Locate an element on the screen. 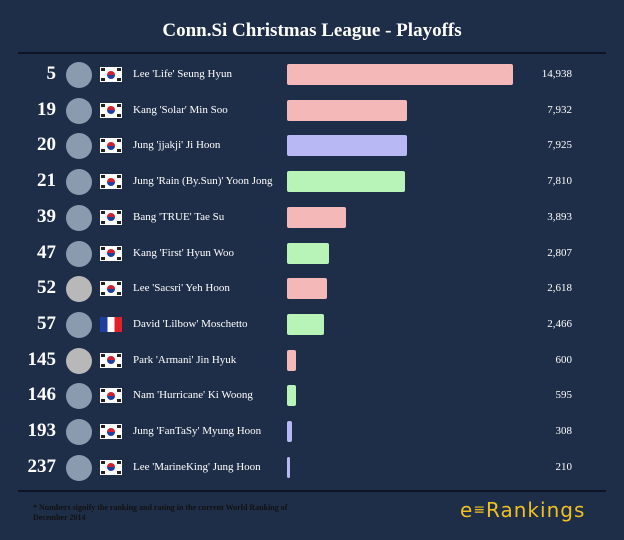  player-name: Lee 'Life' Seung Hyun is located at coordinates (182, 74).